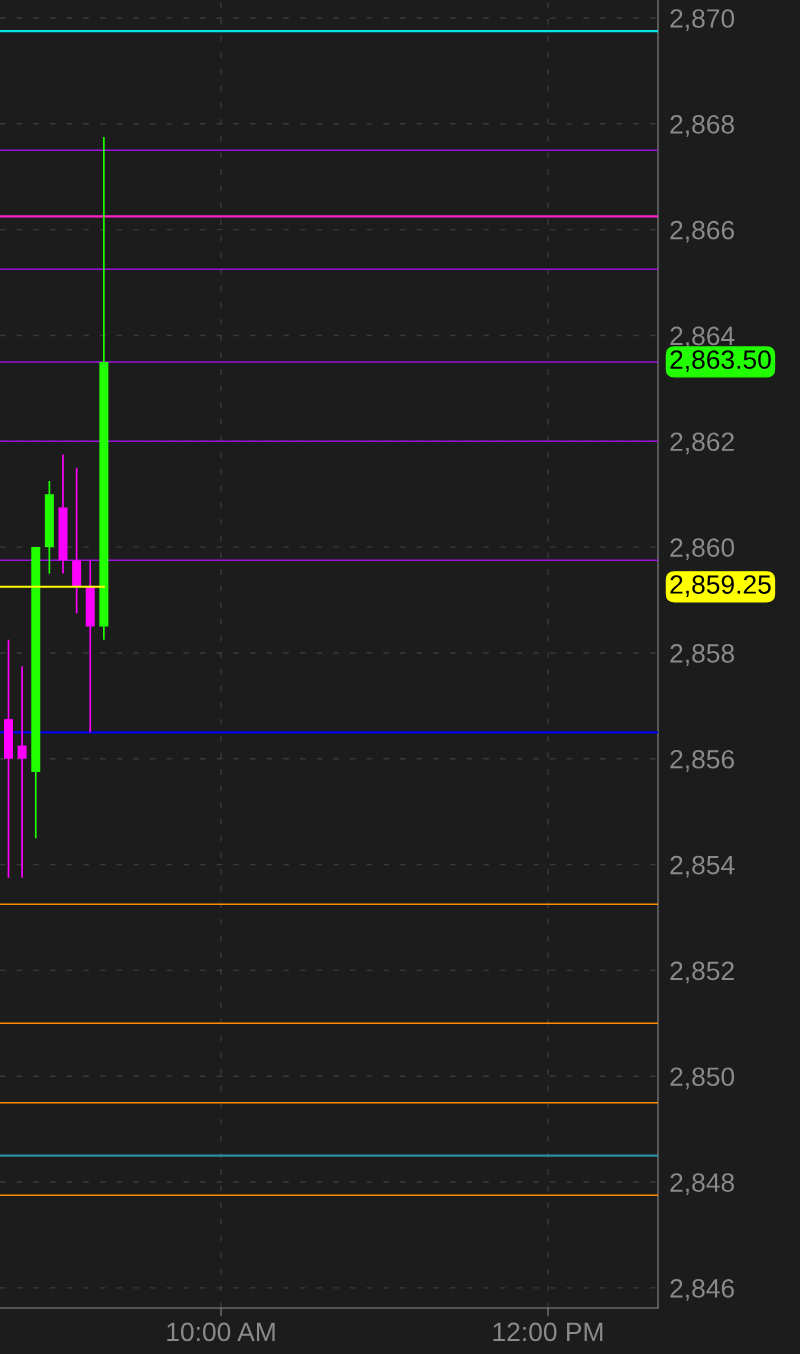  What do you see at coordinates (720, 586) in the screenshot?
I see `text: 2,859.25` at bounding box center [720, 586].